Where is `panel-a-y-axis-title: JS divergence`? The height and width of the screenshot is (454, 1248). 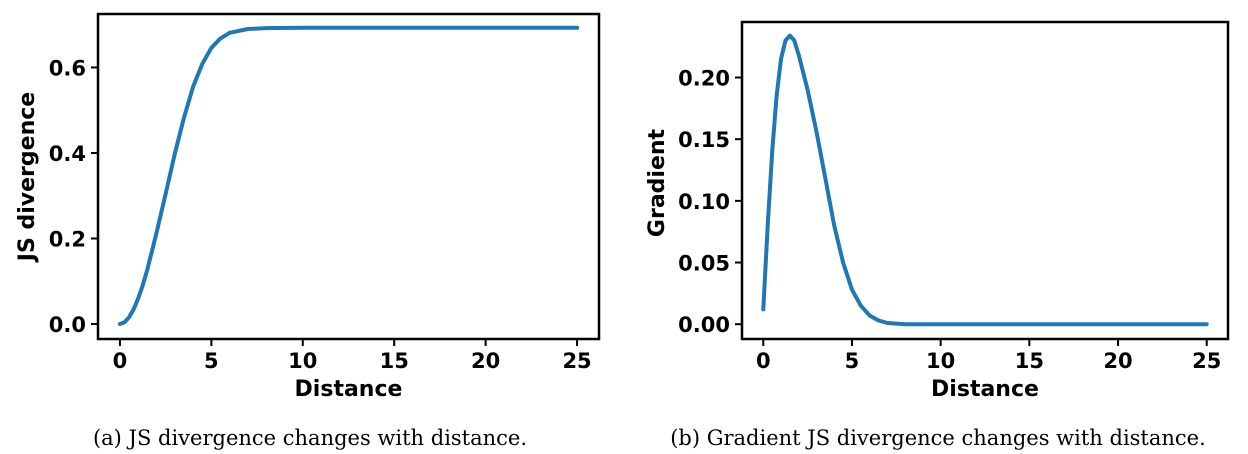
panel-a-y-axis-title: JS divergence is located at coordinates (27, 177).